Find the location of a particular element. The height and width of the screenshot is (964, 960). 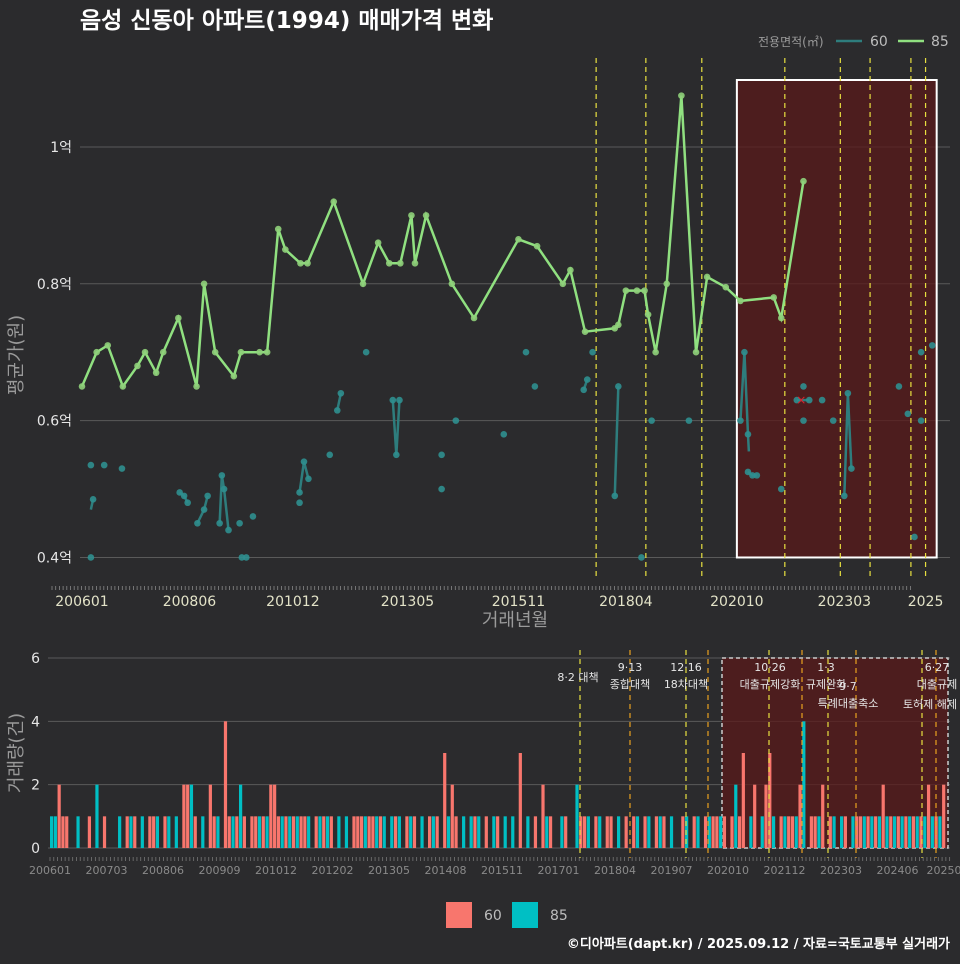

volume-y-tick-label: 2 is located at coordinates (35, 786).